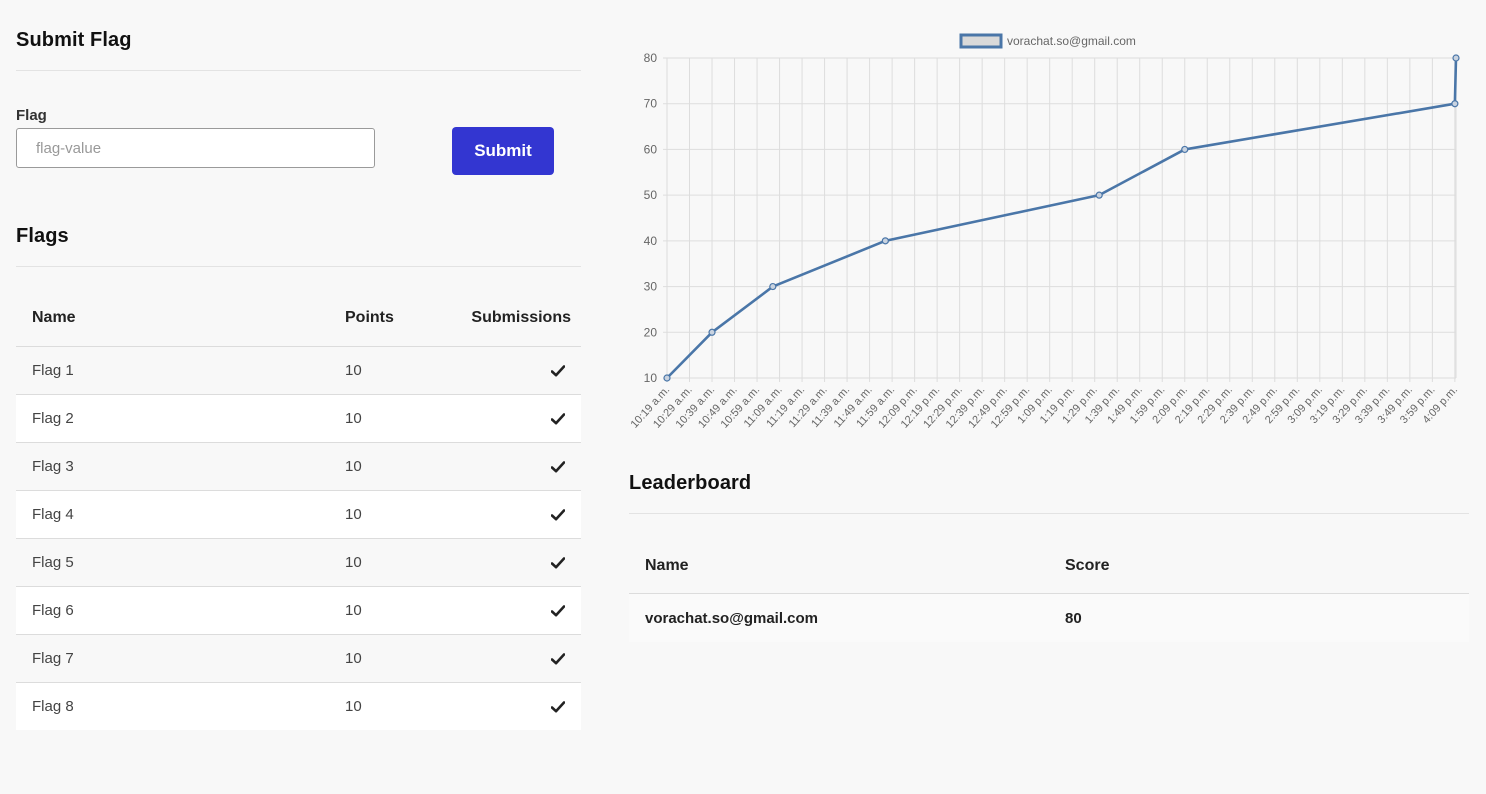 Image resolution: width=1486 pixels, height=794 pixels. I want to click on flag-name: Flag 7, so click(172, 658).